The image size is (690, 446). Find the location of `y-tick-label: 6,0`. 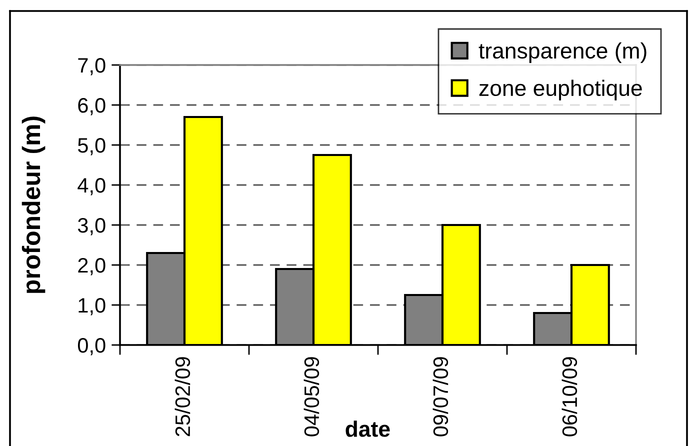

y-tick-label: 6,0 is located at coordinates (92, 107).